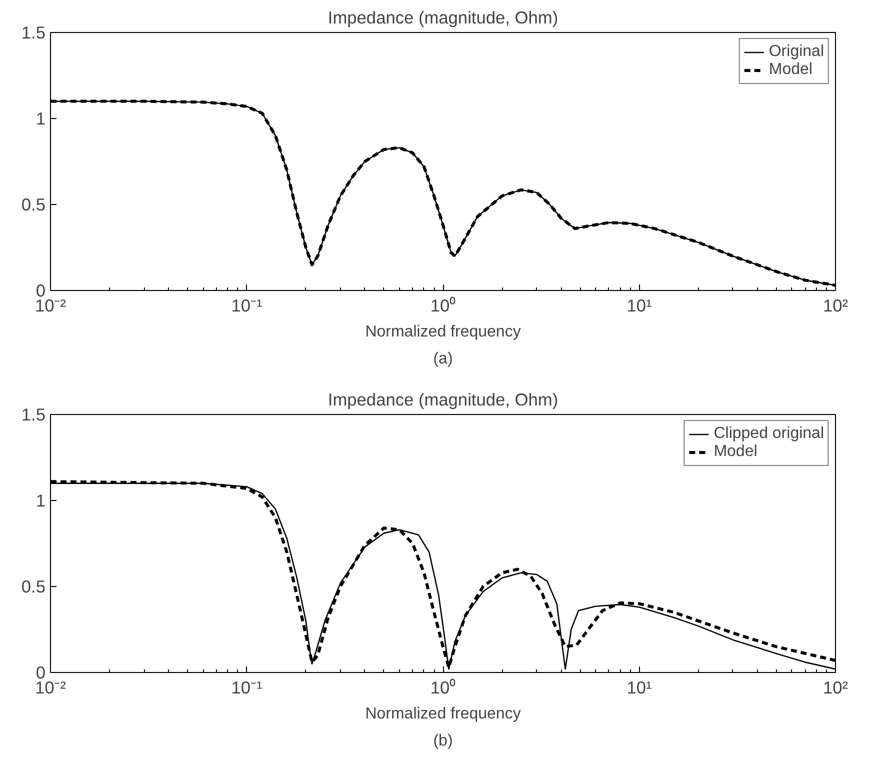  What do you see at coordinates (443, 359) in the screenshot?
I see `text: (a)` at bounding box center [443, 359].